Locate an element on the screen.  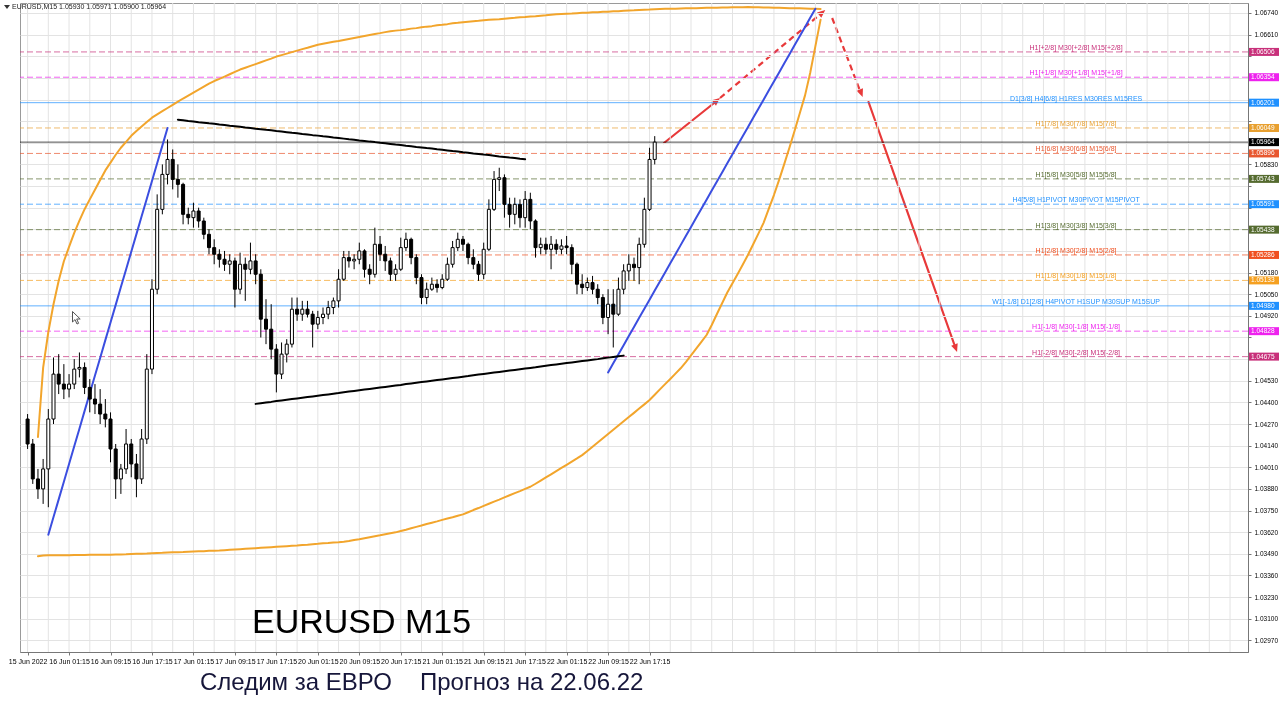
text: Прогноз на 22.06.22 is located at coordinates (532, 681).